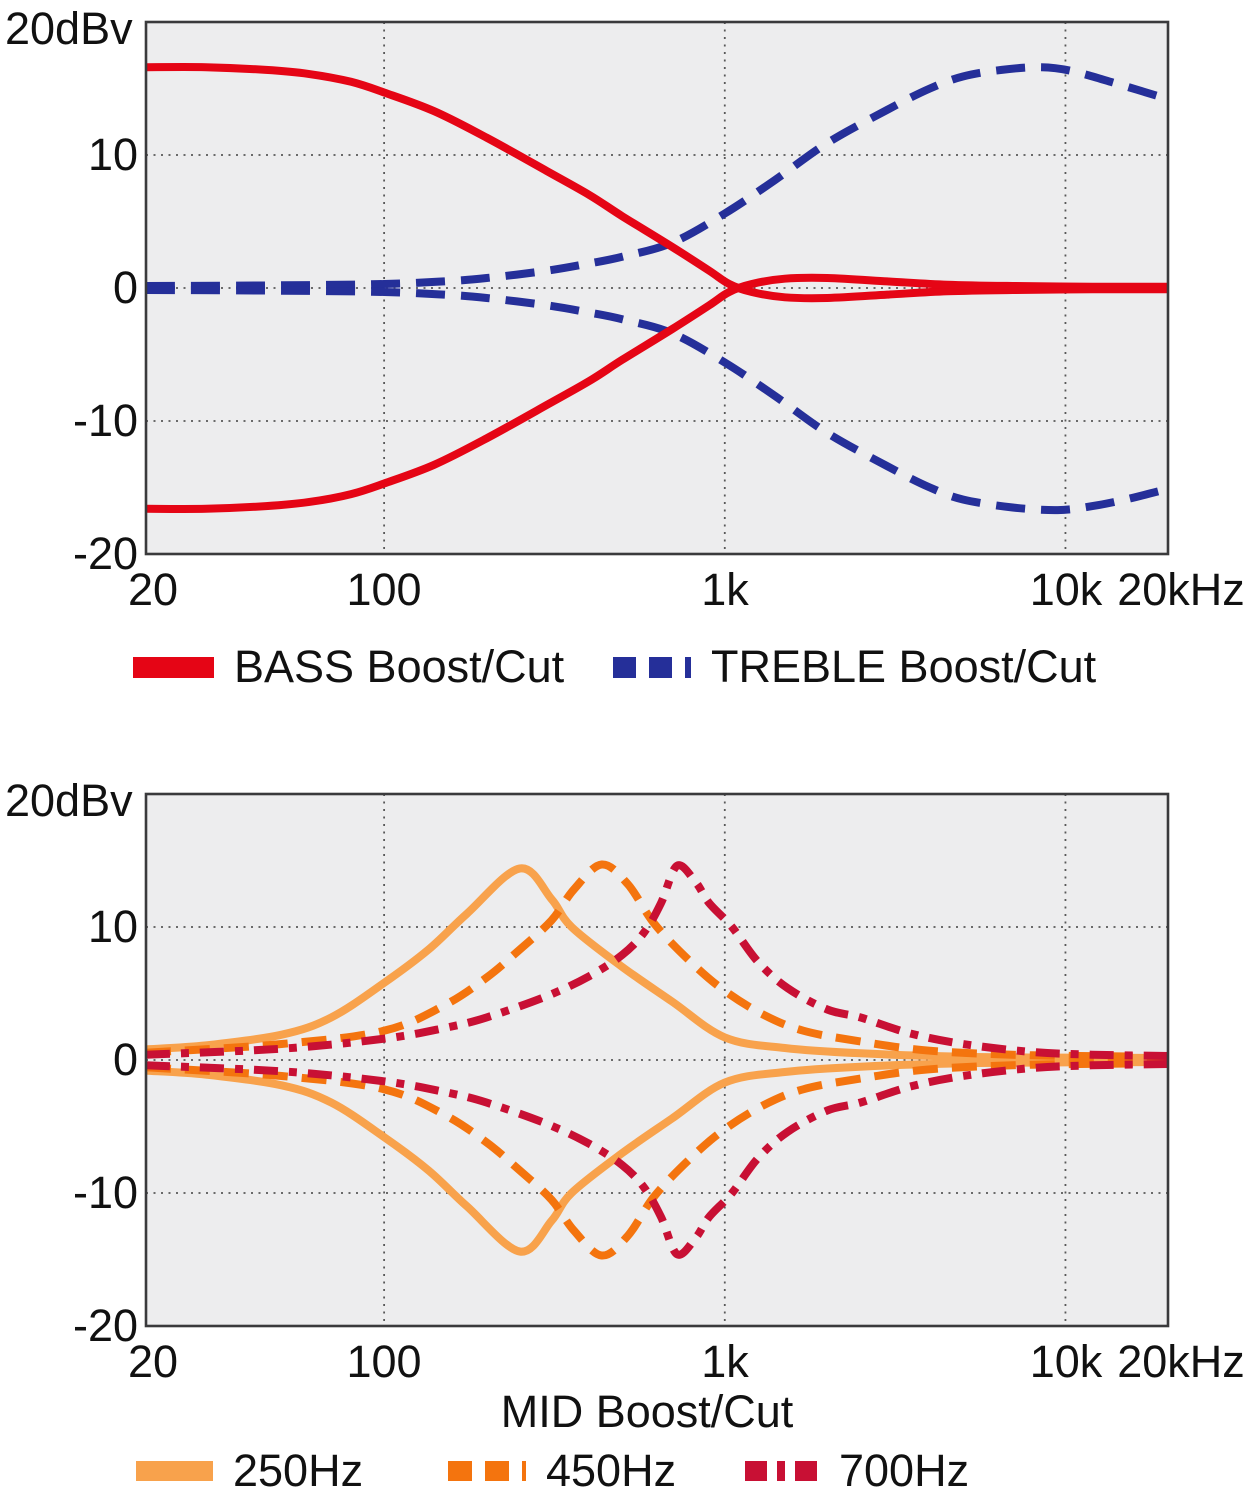 This screenshot has height=1500, width=1249. I want to click on chart1-ytick-m20: -20, so click(105, 553).